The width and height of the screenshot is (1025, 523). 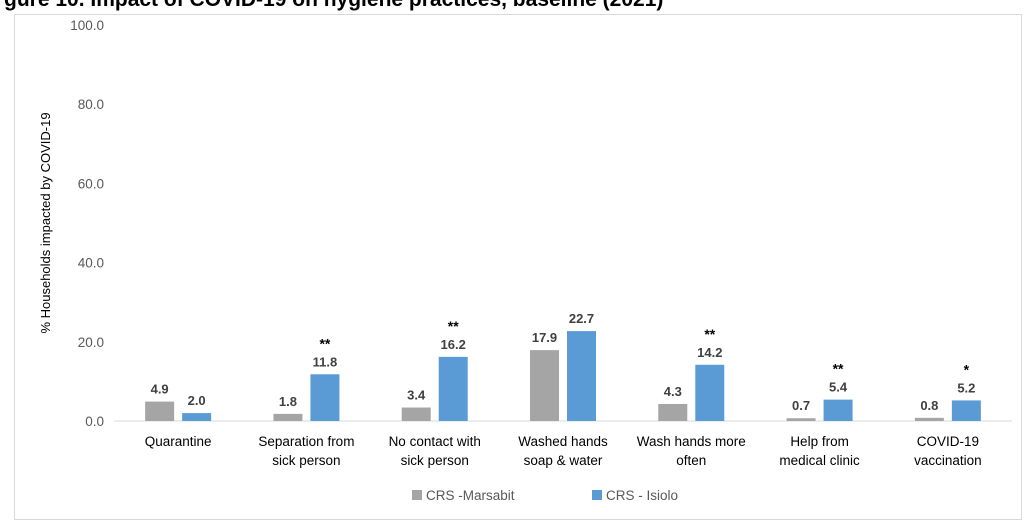 What do you see at coordinates (288, 401) in the screenshot?
I see `data-label: 1.8` at bounding box center [288, 401].